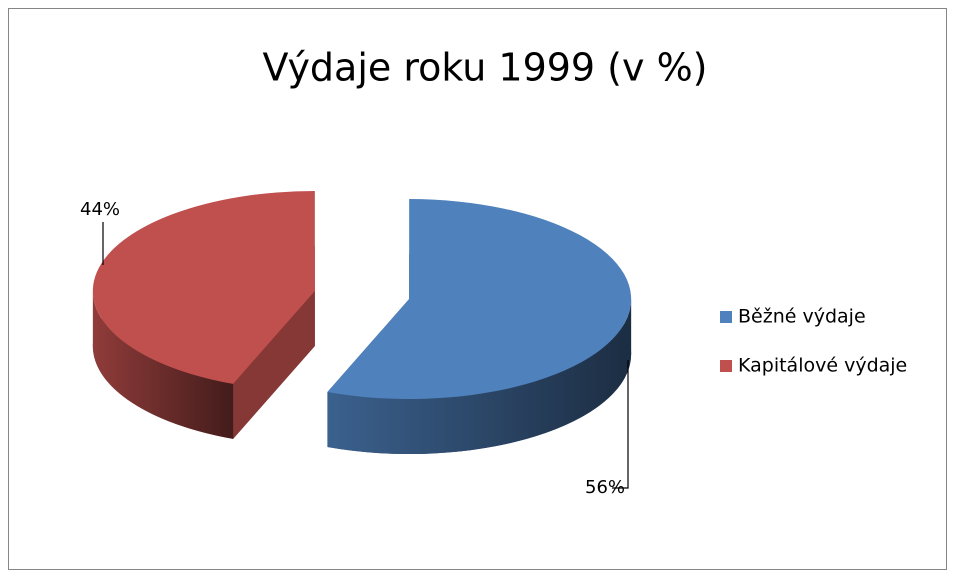  What do you see at coordinates (484, 68) in the screenshot?
I see `chart-title: Výdaje roku 1999 (v %)` at bounding box center [484, 68].